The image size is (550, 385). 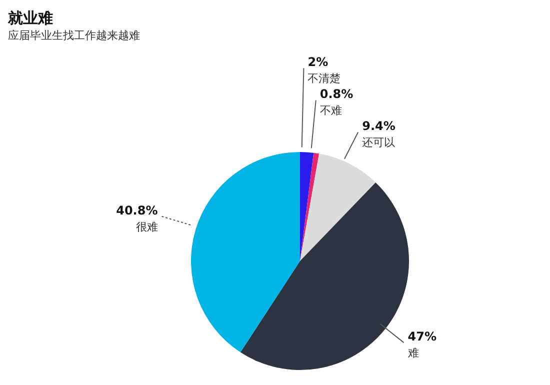 I want to click on data-label: 2%, so click(x=318, y=62).